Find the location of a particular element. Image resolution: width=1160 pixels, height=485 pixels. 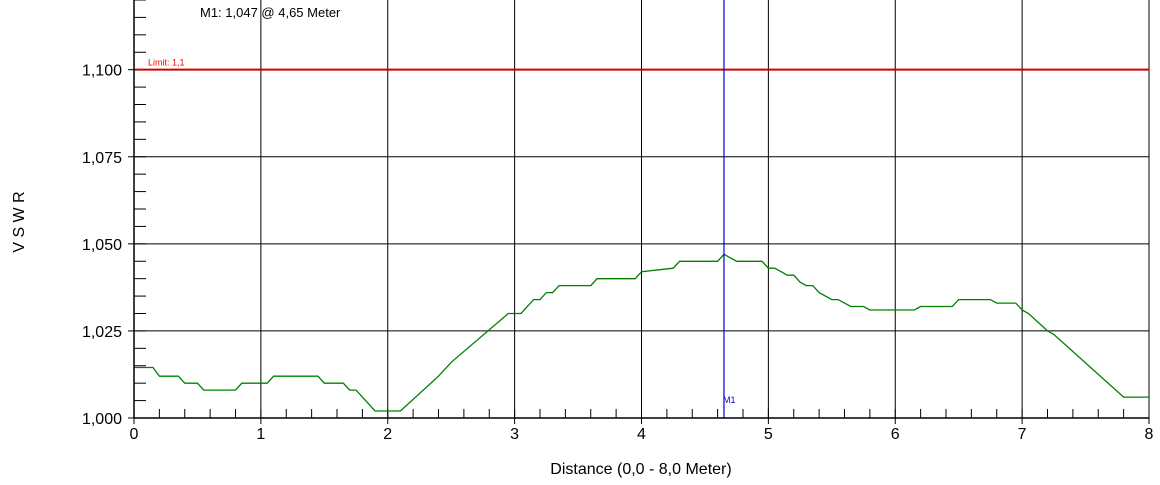

x-tick-label: 1 is located at coordinates (260, 434).